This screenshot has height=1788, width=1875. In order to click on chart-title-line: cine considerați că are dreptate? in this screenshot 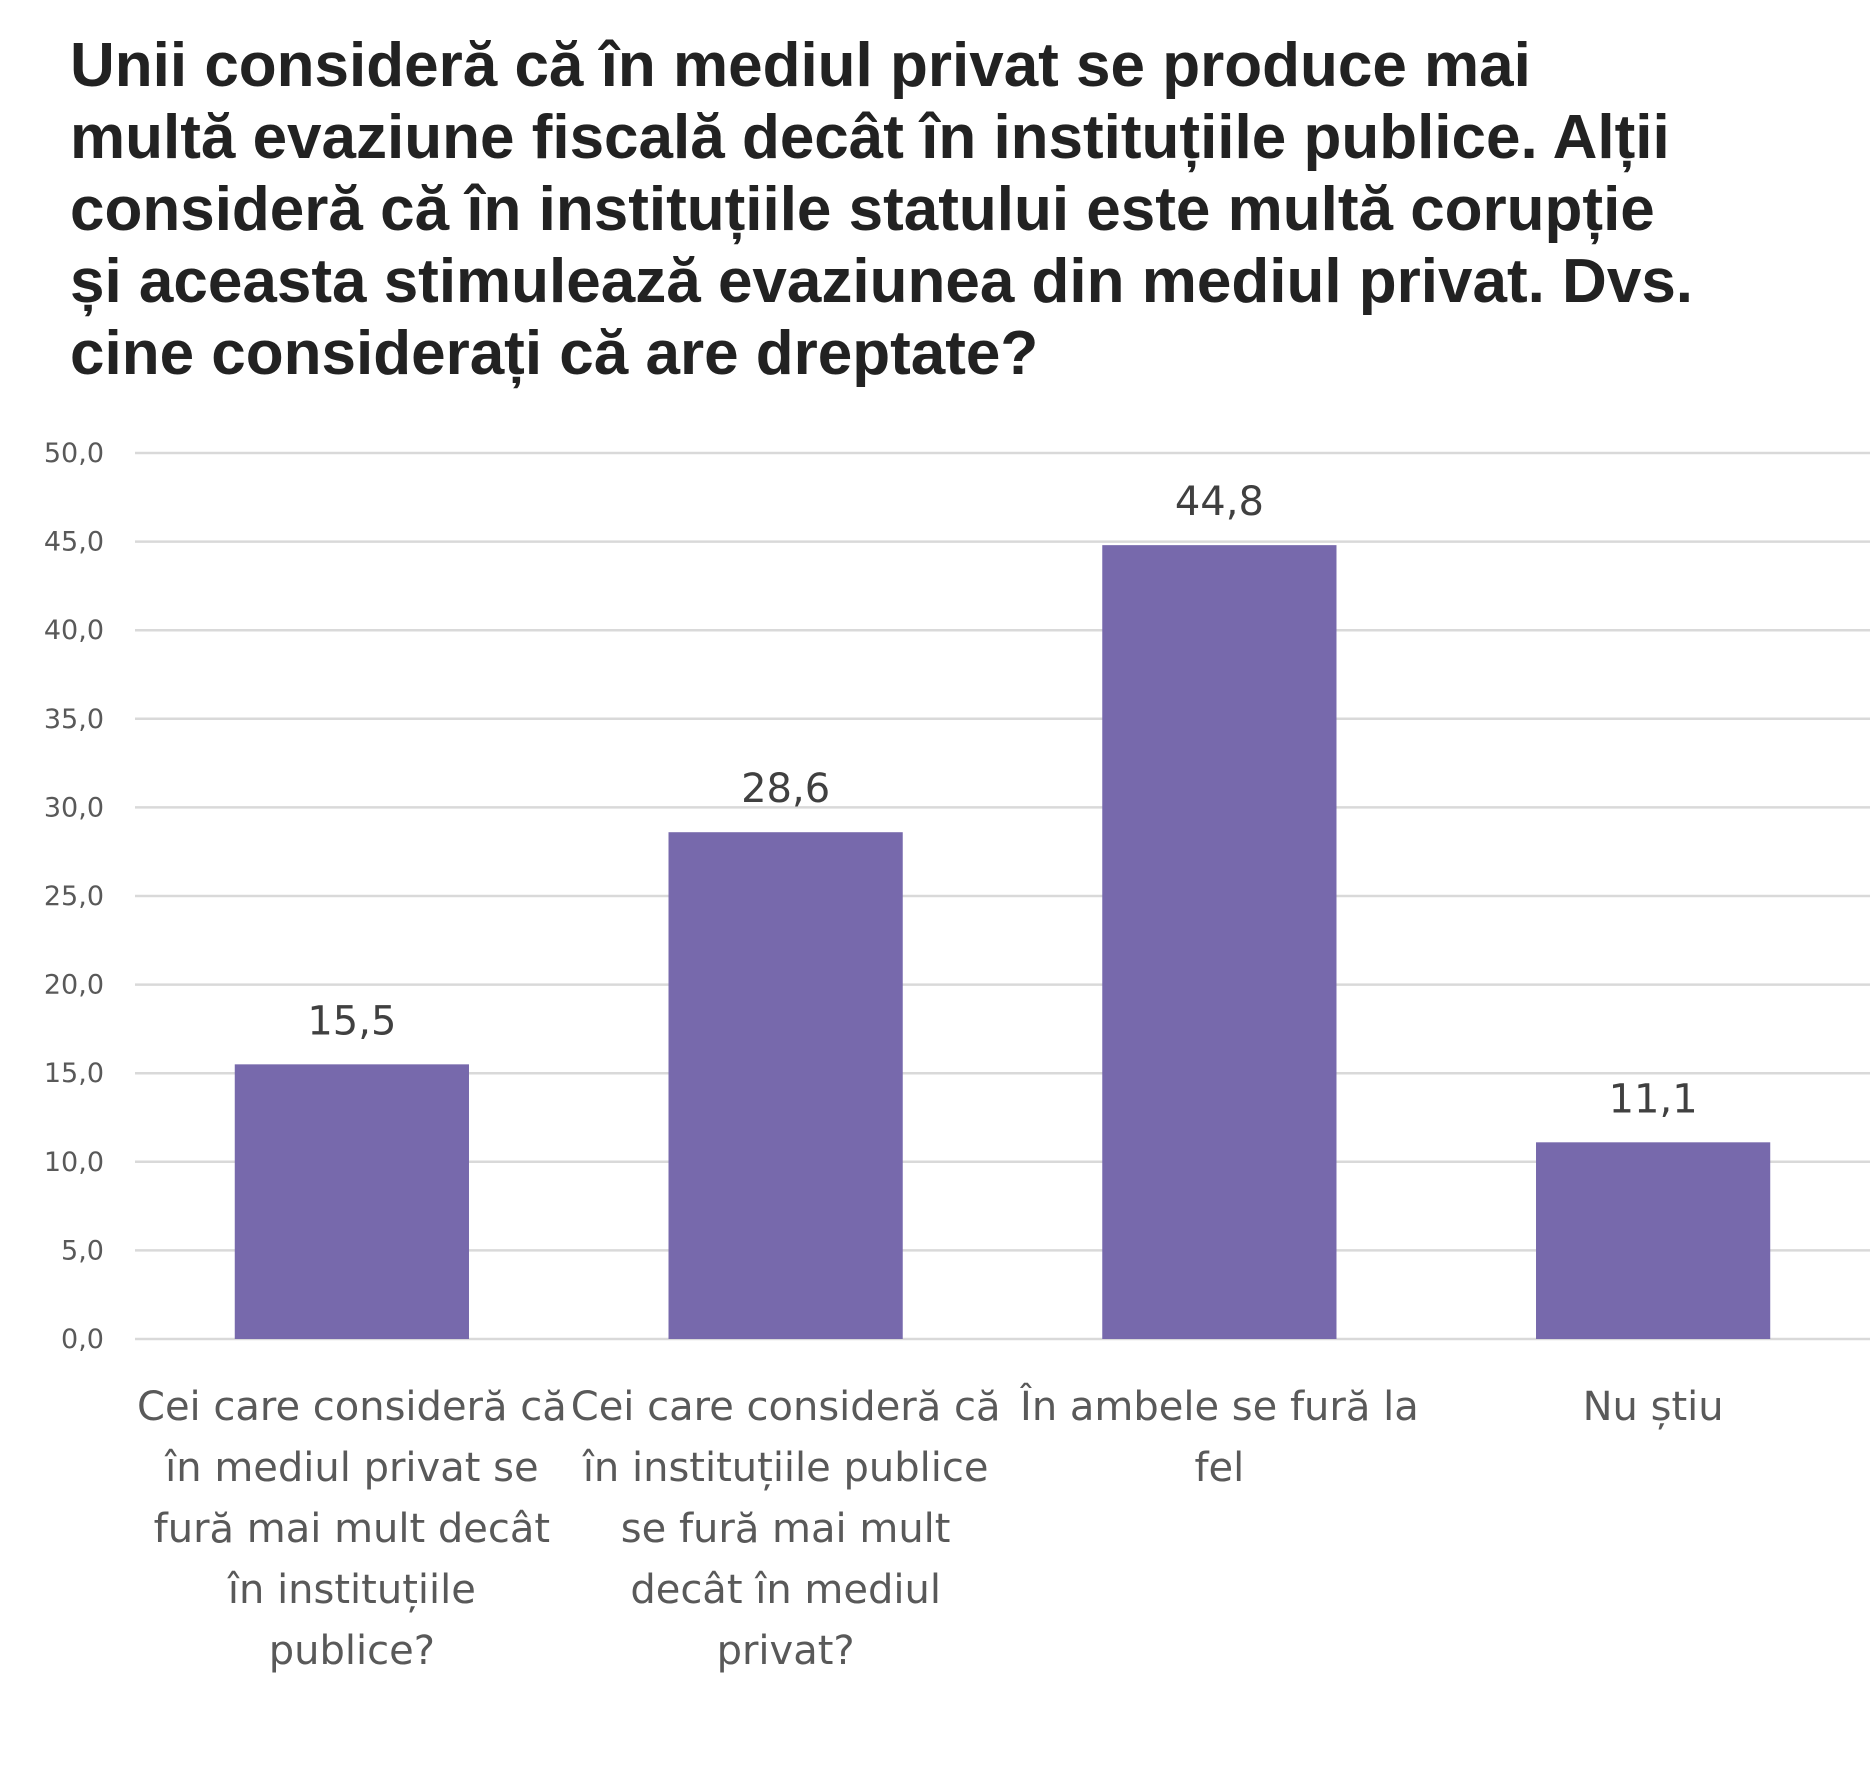, I will do `click(554, 353)`.